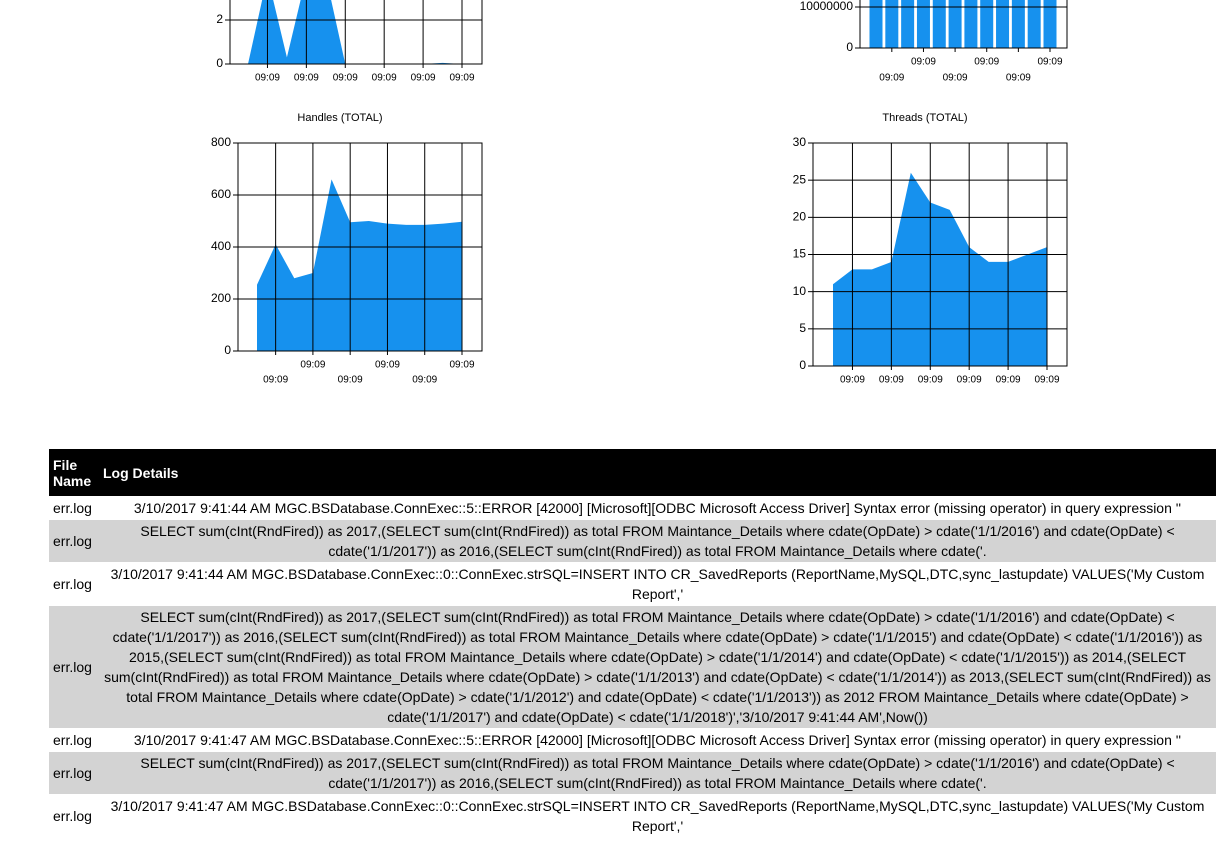 The width and height of the screenshot is (1216, 854). I want to click on y-tick-label: 15, so click(800, 254).